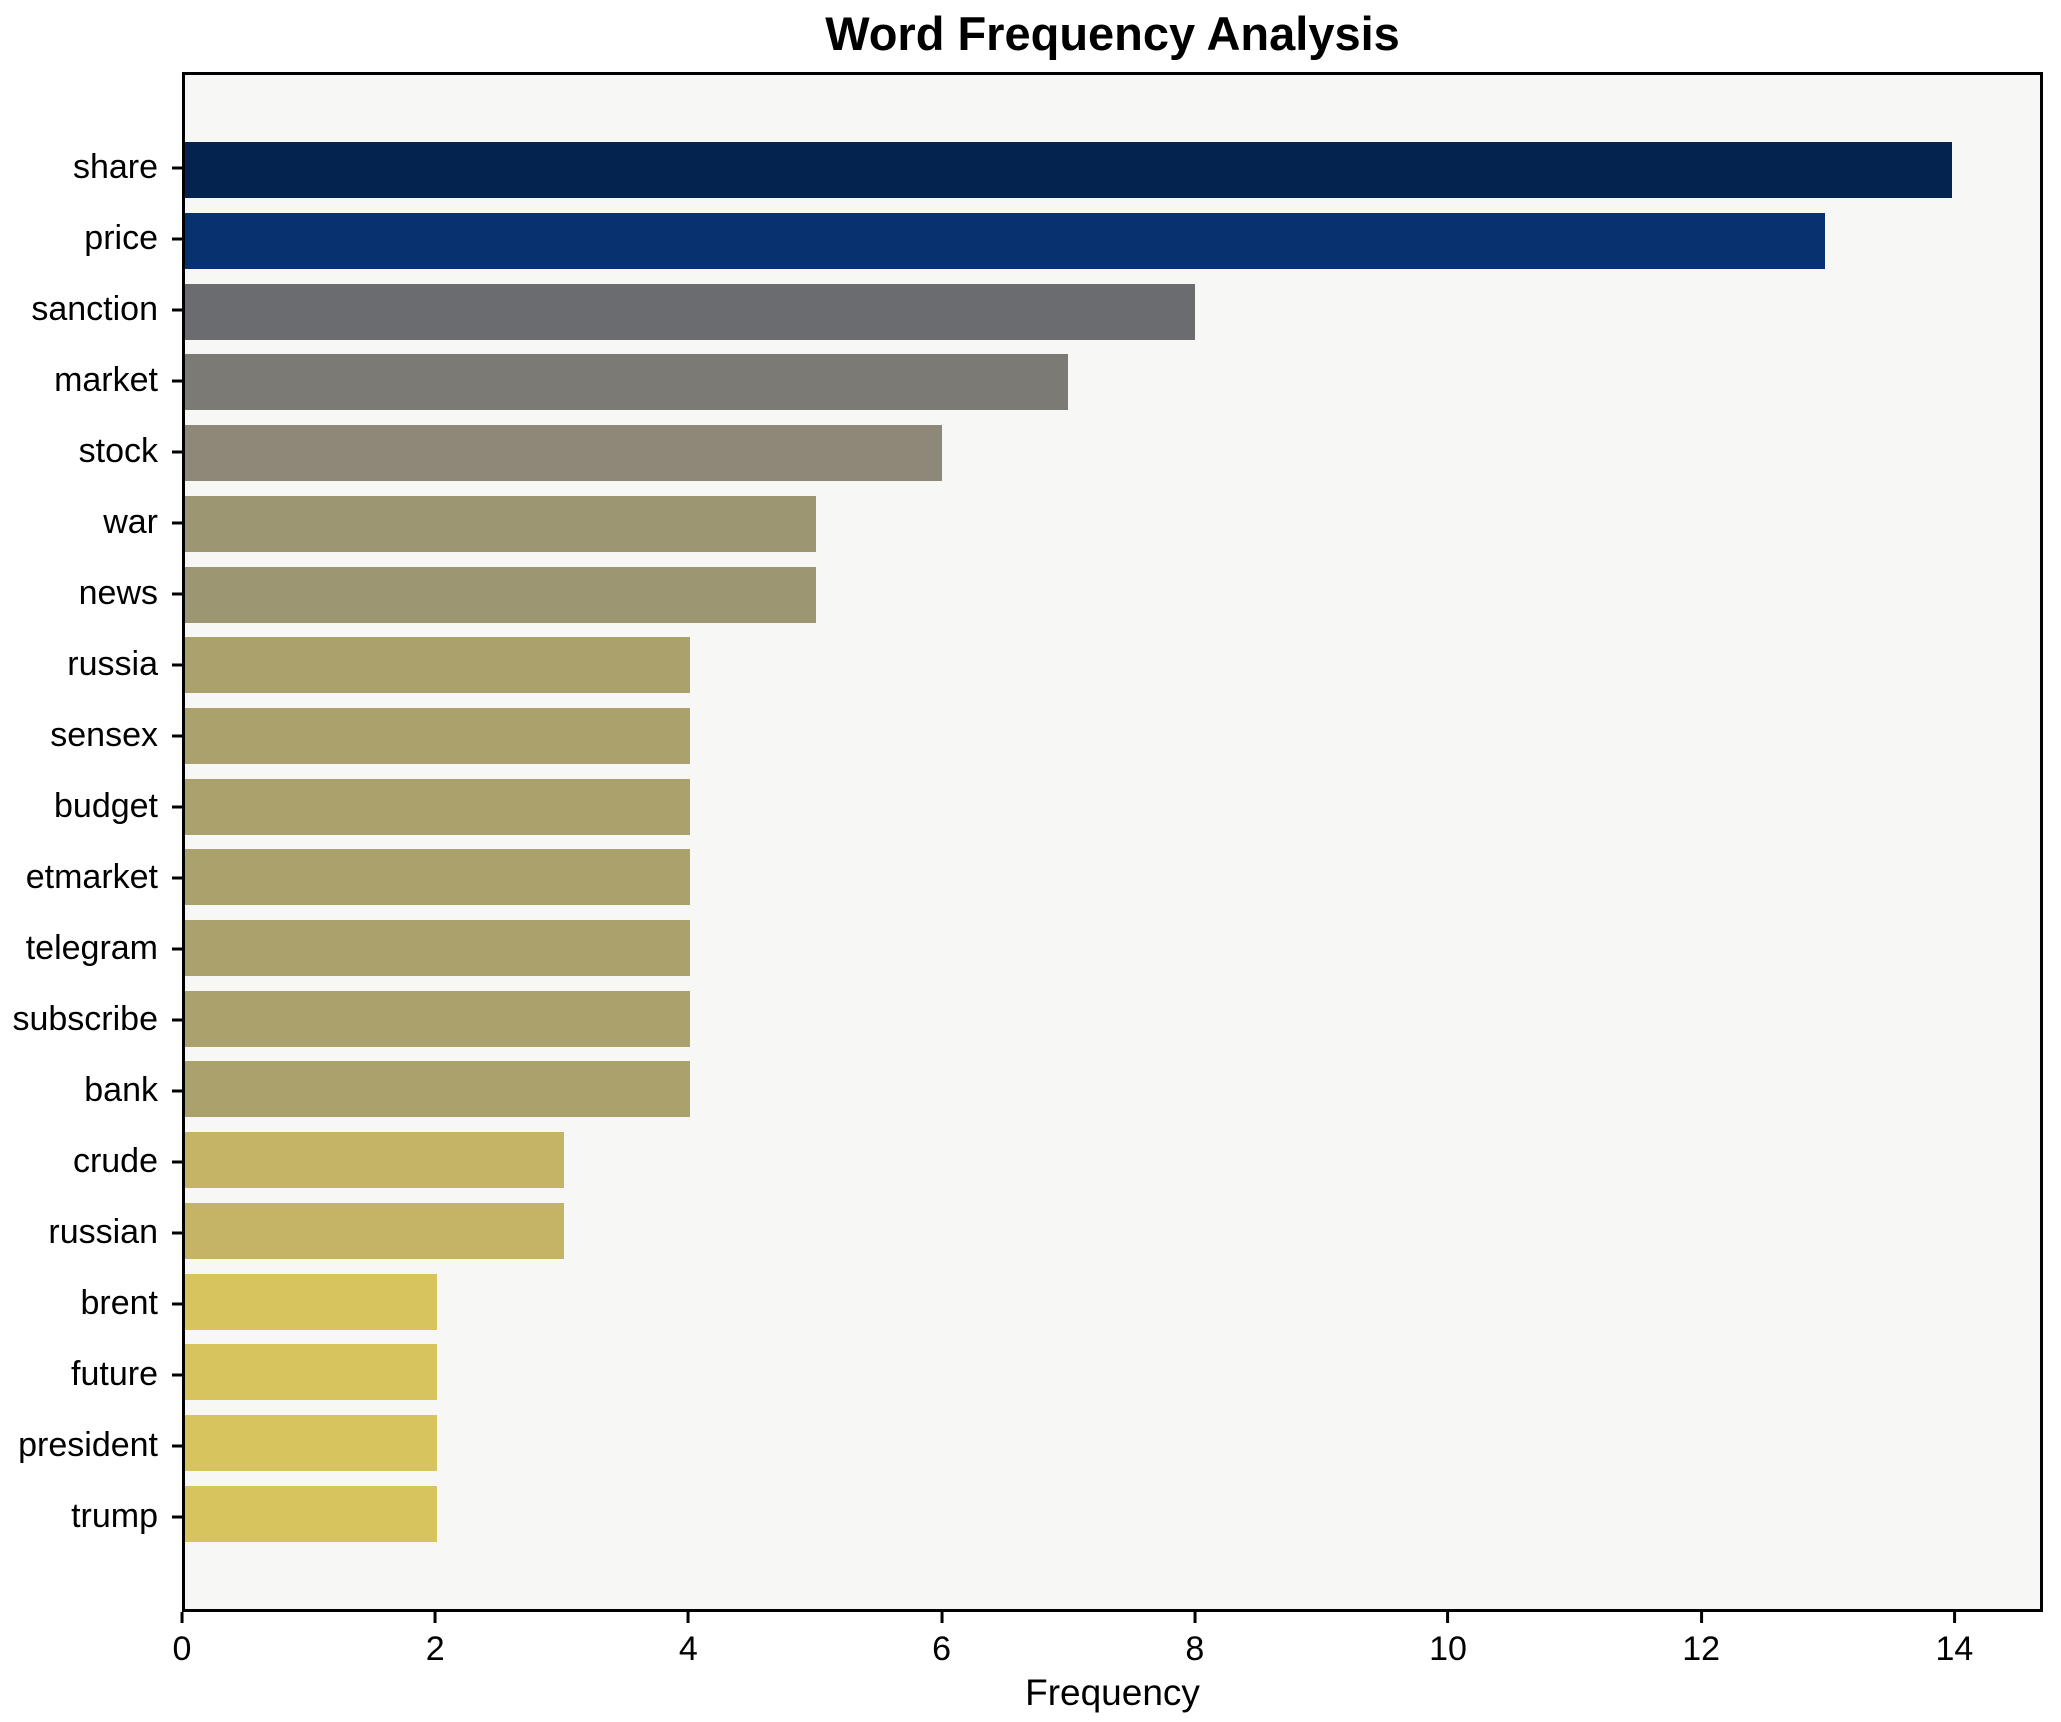  What do you see at coordinates (1112, 170) in the screenshot?
I see `bar-row-share` at bounding box center [1112, 170].